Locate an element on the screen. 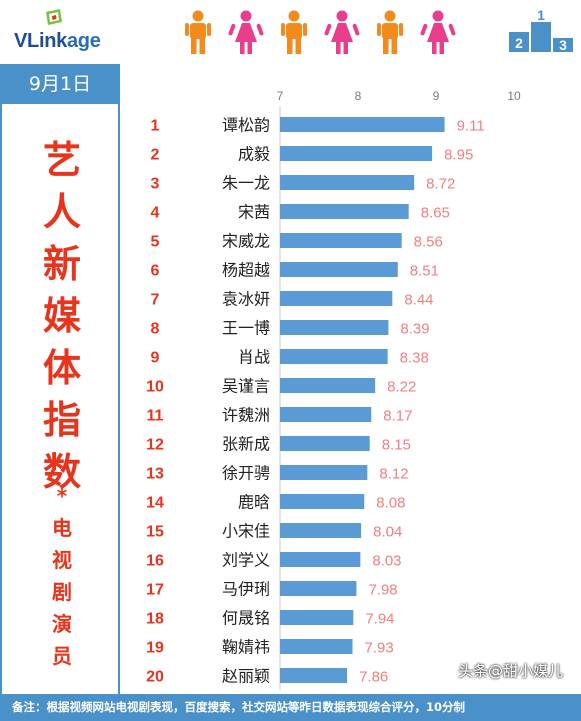 The width and height of the screenshot is (581, 721). category-label: 小宋佳 is located at coordinates (246, 531).